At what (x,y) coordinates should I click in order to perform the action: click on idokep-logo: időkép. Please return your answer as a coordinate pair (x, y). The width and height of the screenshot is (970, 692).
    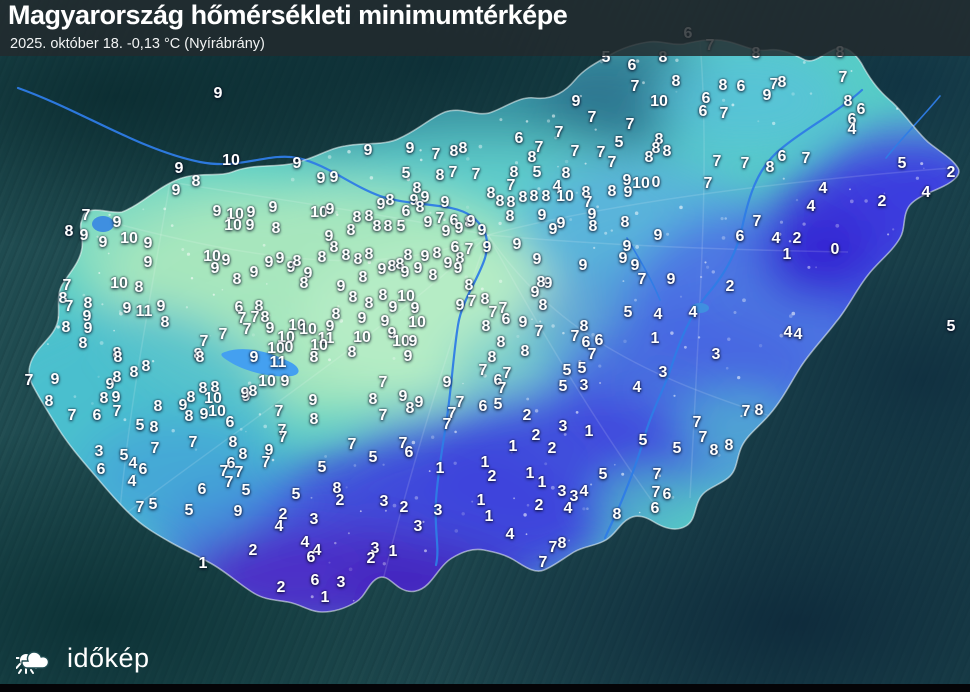
    Looking at the image, I should click on (83, 658).